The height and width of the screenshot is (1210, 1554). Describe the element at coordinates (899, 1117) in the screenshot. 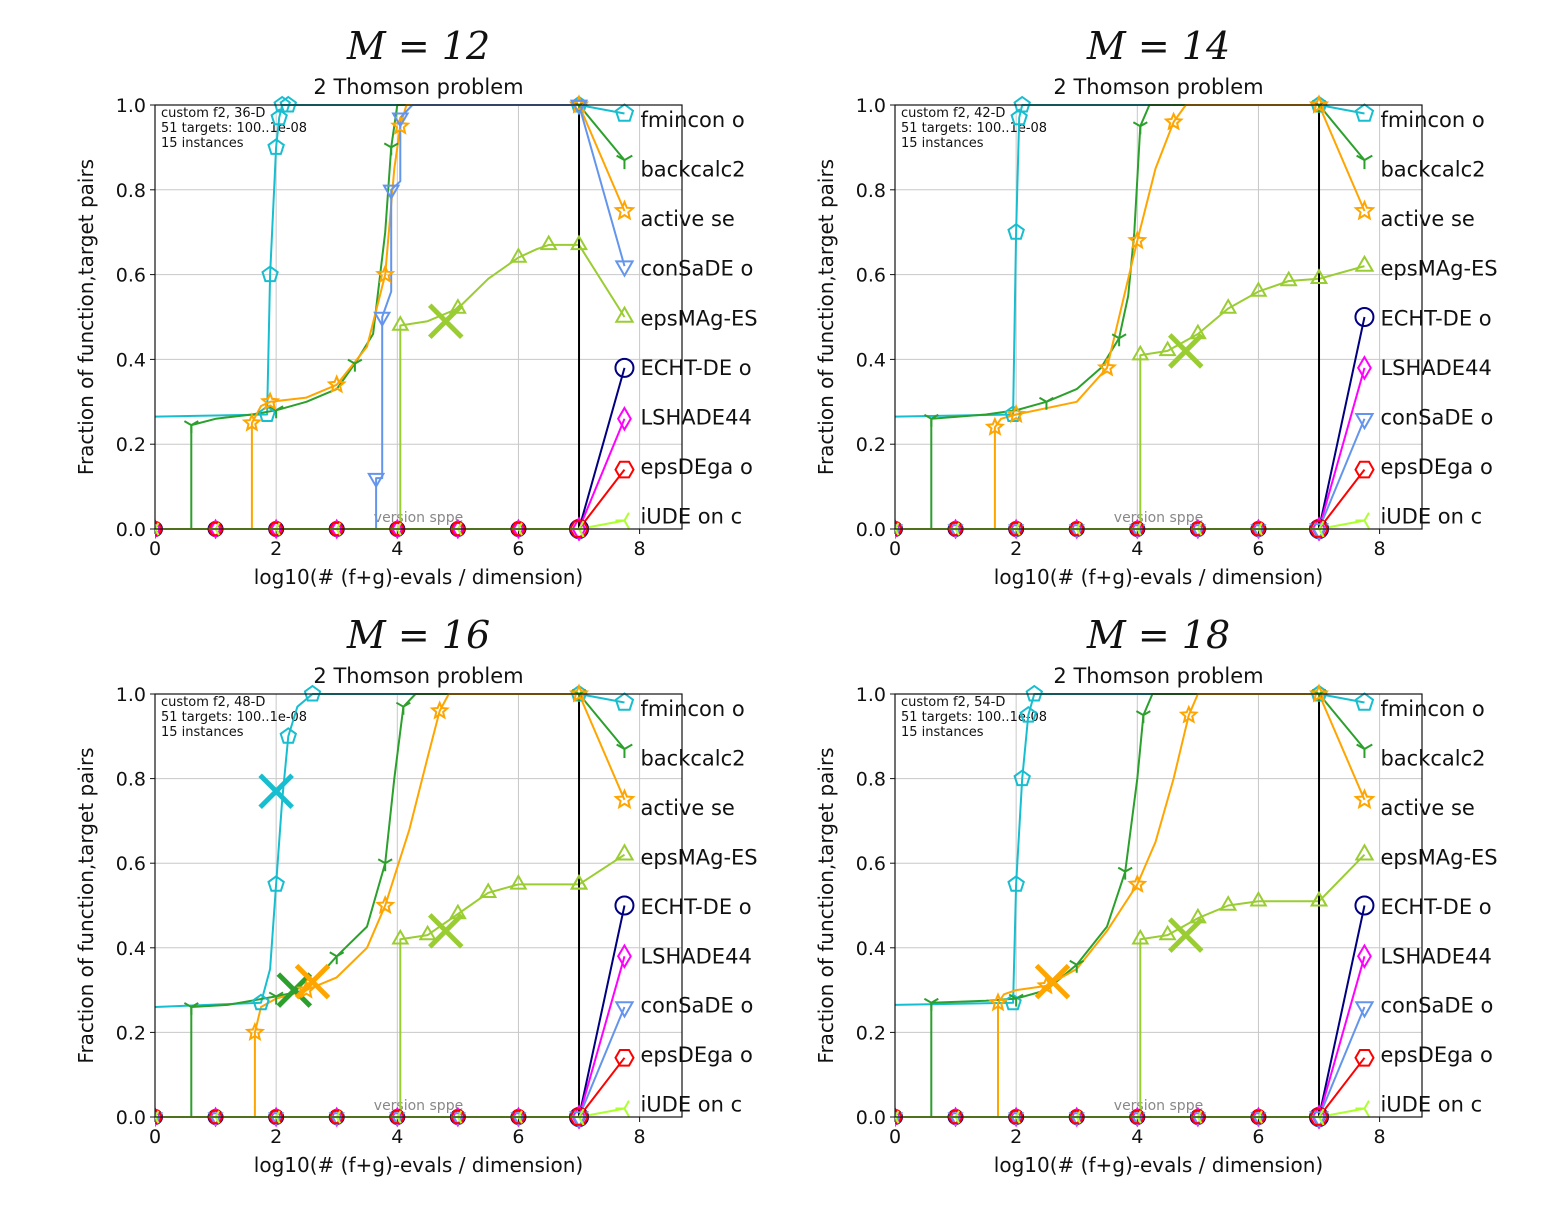

I see `marker-epsdega-o` at that location.